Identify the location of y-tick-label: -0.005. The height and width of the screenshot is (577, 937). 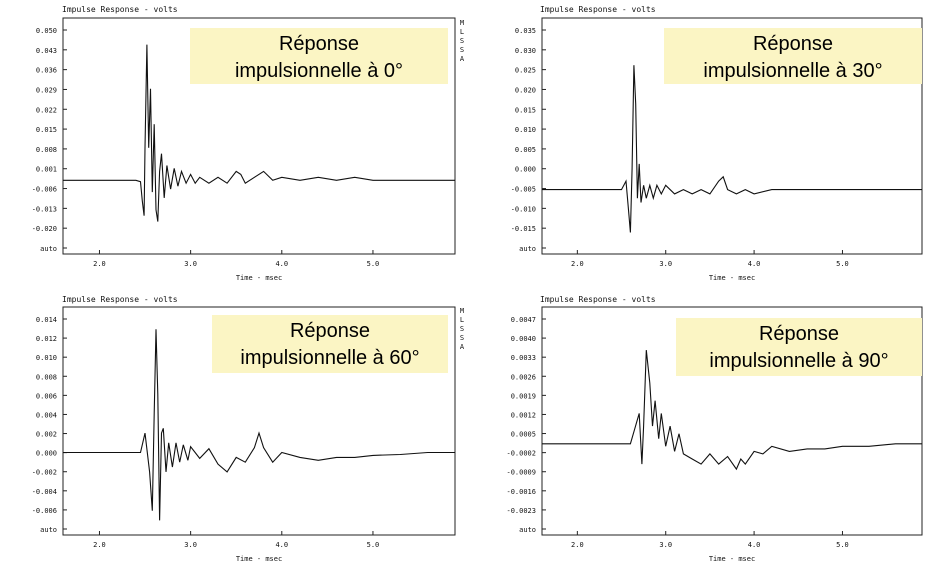
(523, 190).